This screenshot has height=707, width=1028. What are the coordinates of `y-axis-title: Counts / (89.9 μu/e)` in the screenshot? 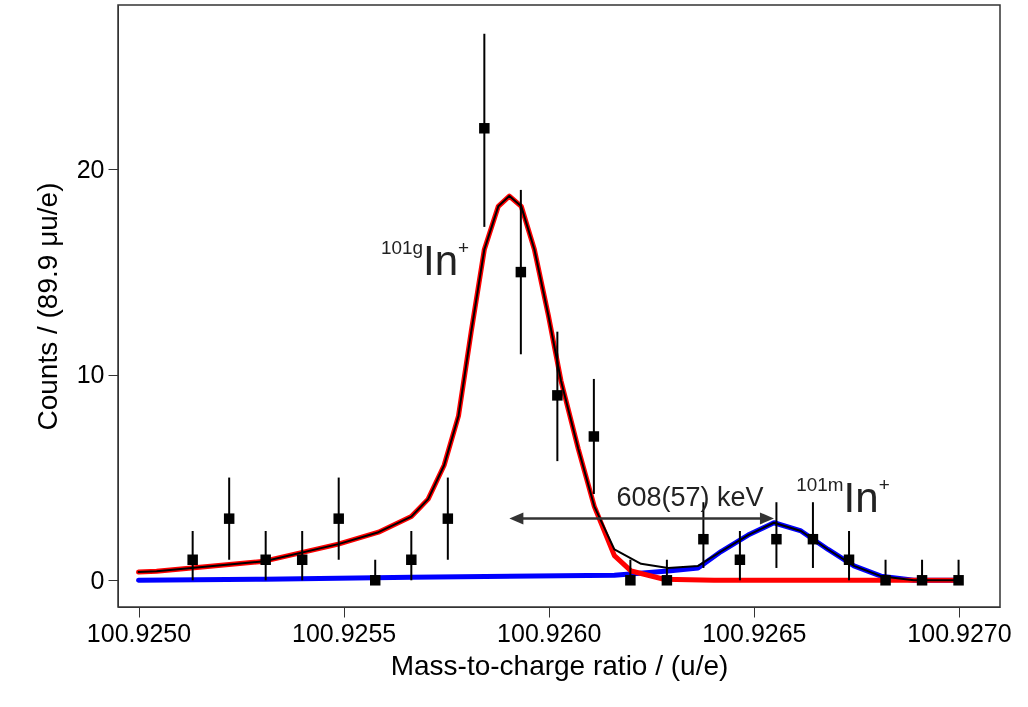 It's located at (47, 306).